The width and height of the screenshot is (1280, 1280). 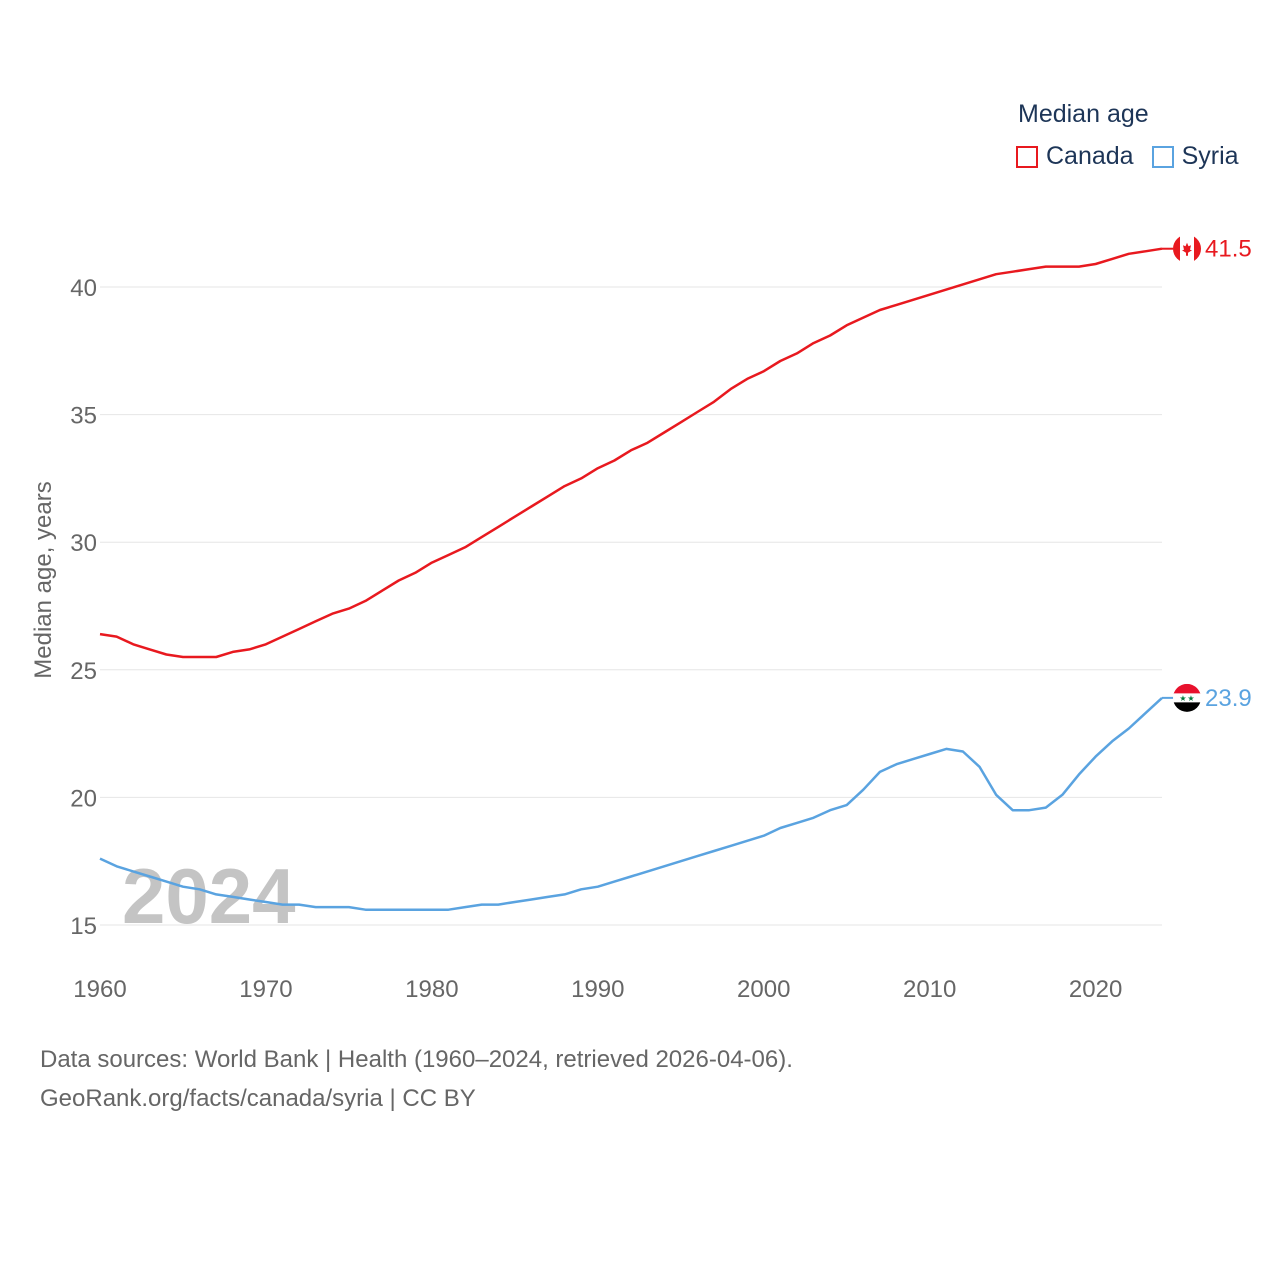 What do you see at coordinates (631, 803) in the screenshot?
I see `series-line-syria` at bounding box center [631, 803].